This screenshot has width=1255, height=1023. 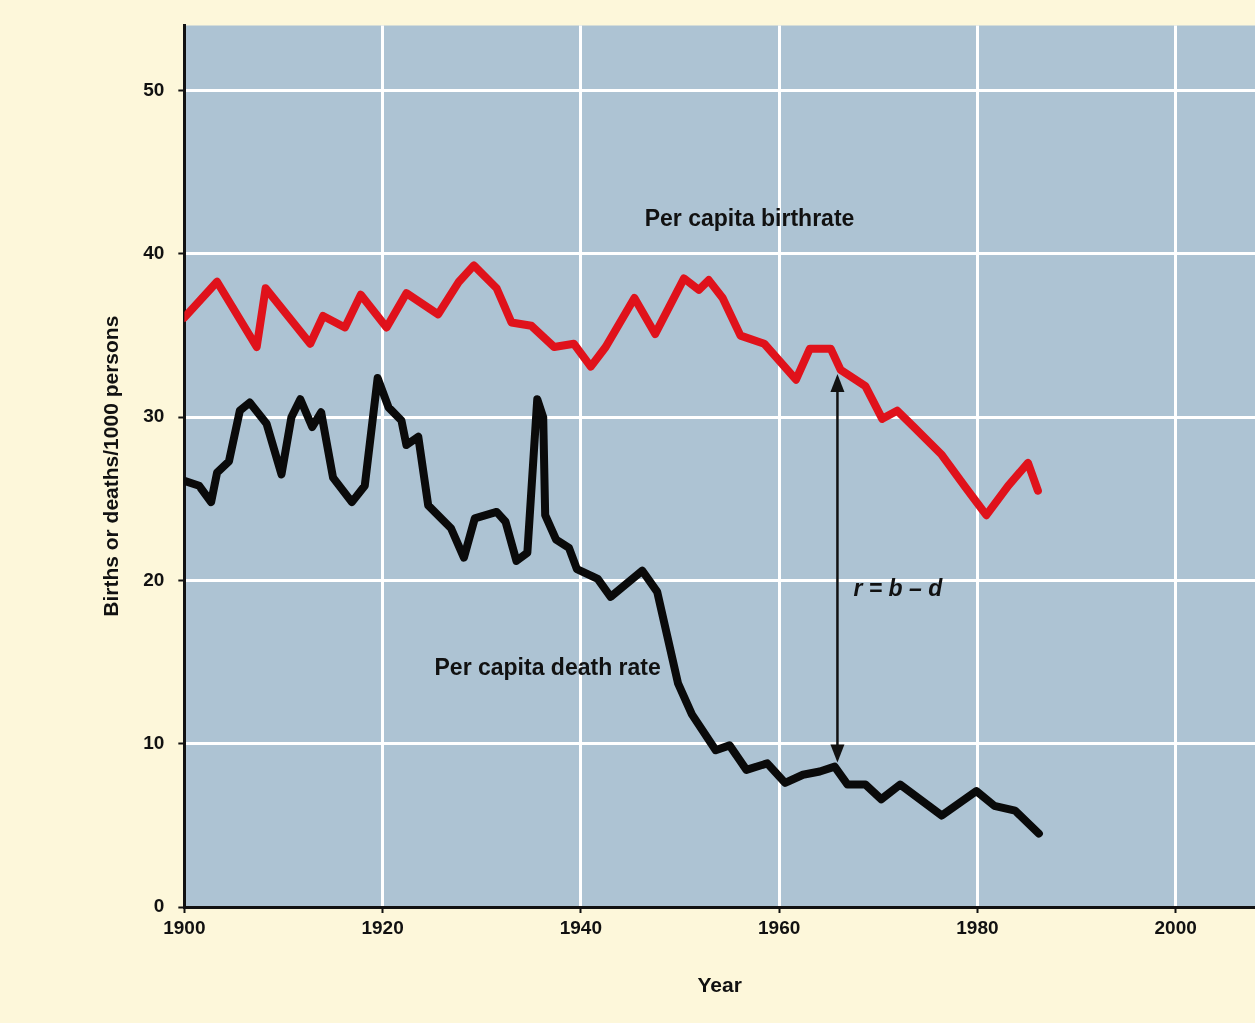 I want to click on y-tick-label: 30, so click(x=154, y=416).